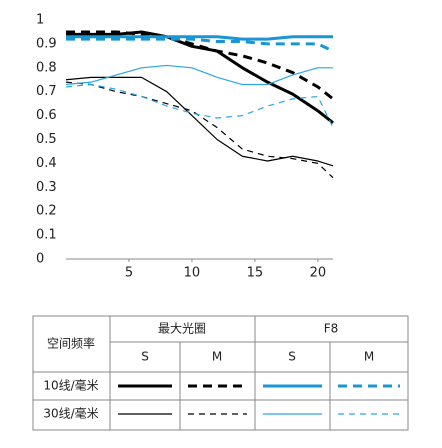  Describe the element at coordinates (182, 329) in the screenshot. I see `table-group: 最大光圈` at that location.